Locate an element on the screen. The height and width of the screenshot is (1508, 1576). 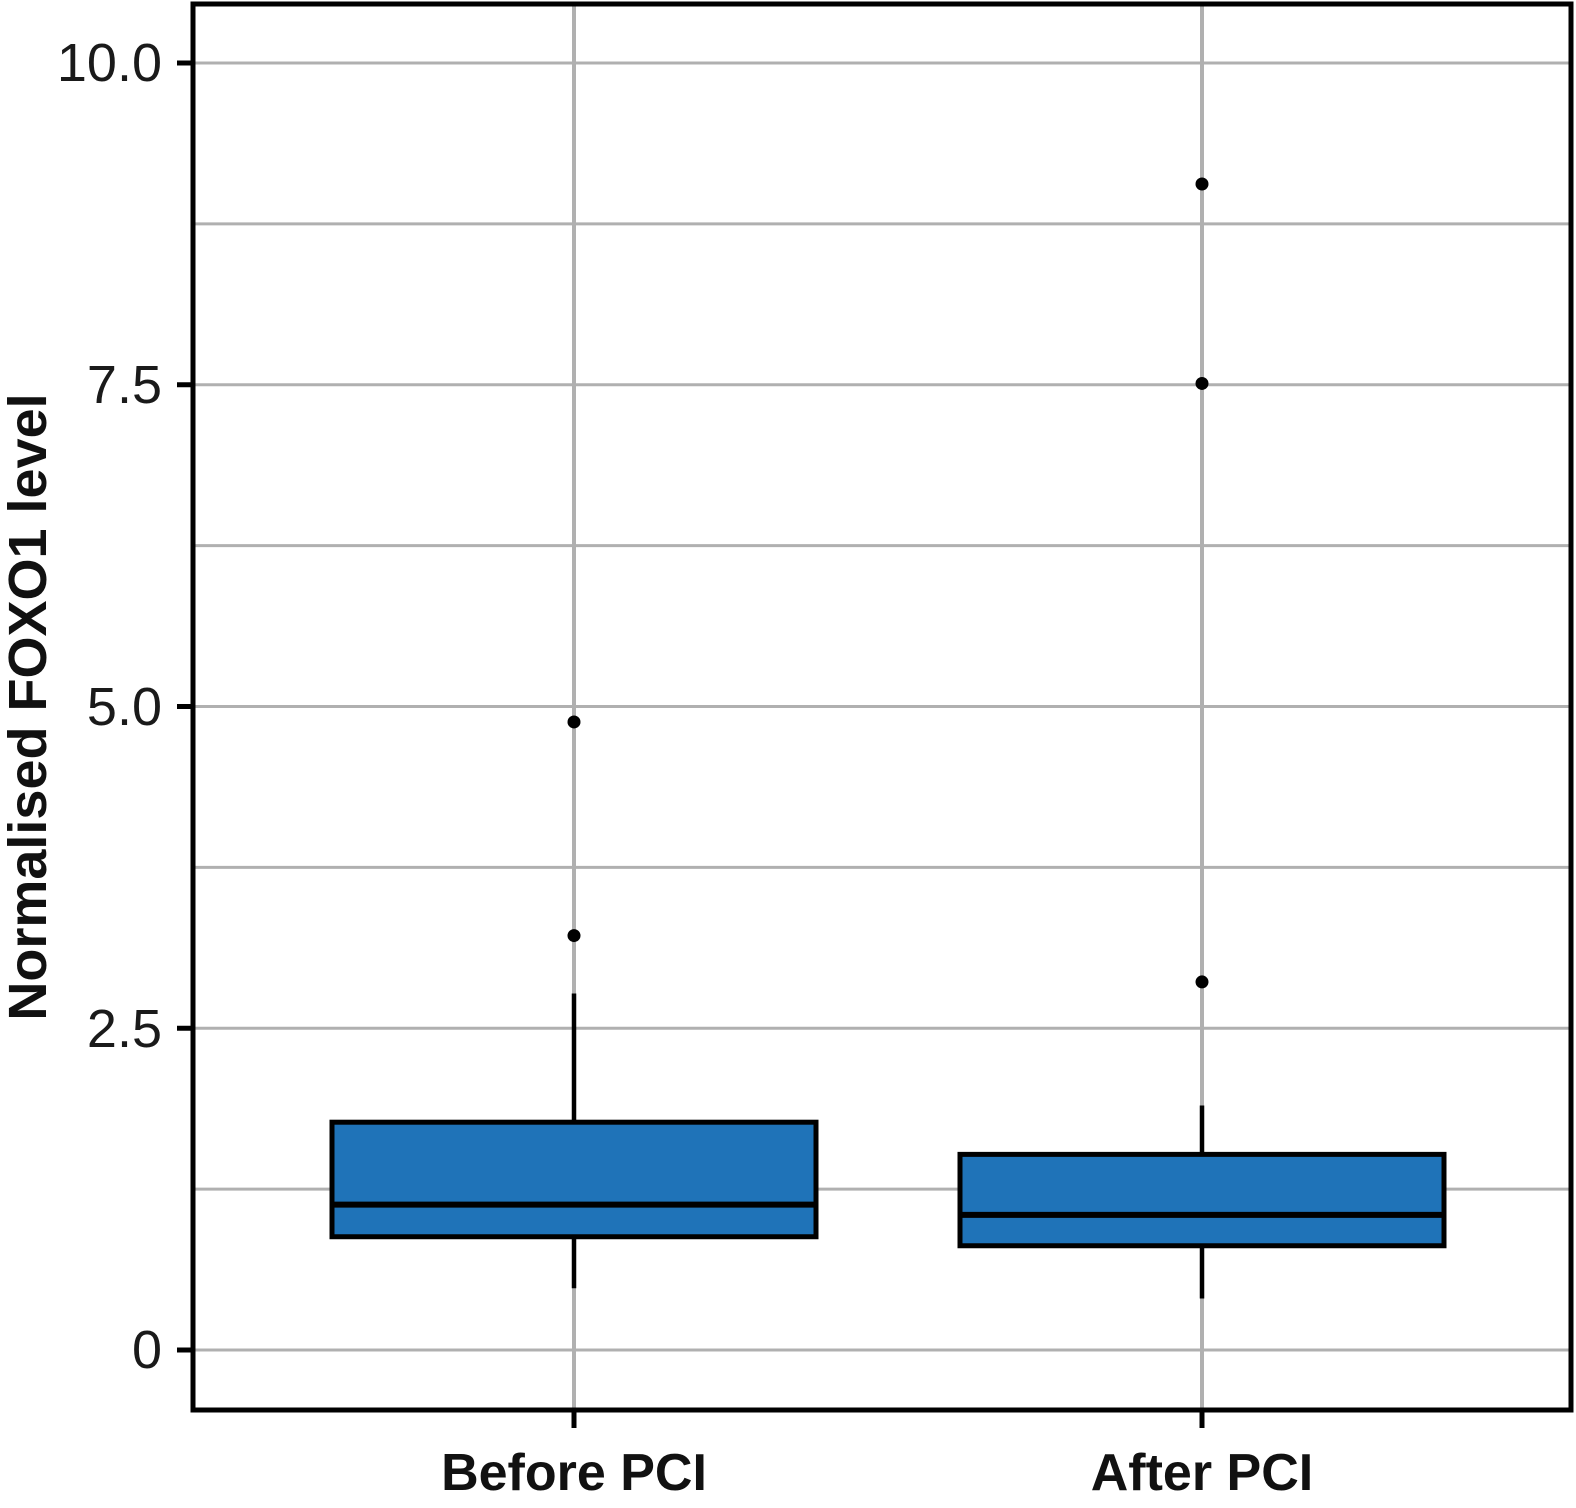
y-tick-label: 7.5 is located at coordinates (124, 385).